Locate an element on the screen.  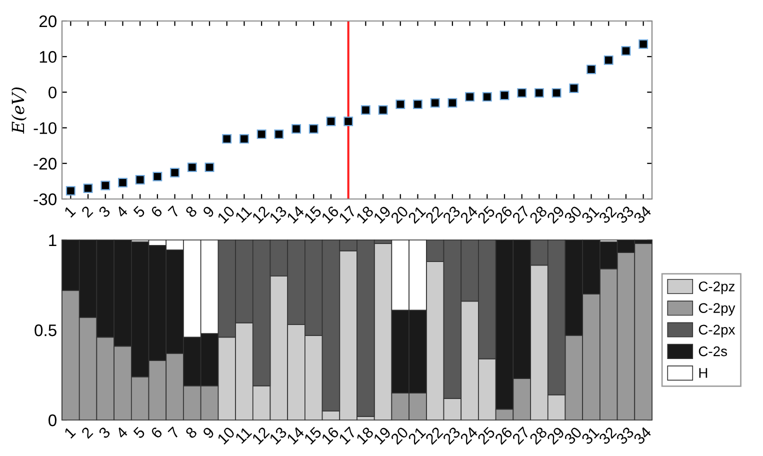
y-tick-label: -20 is located at coordinates (45, 164).